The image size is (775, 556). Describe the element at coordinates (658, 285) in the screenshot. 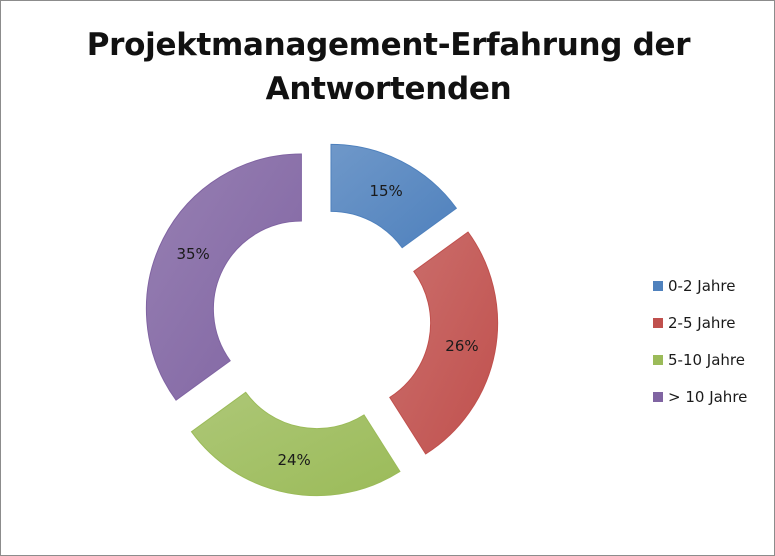

I see `legend-swatch-0-2-jahre` at that location.